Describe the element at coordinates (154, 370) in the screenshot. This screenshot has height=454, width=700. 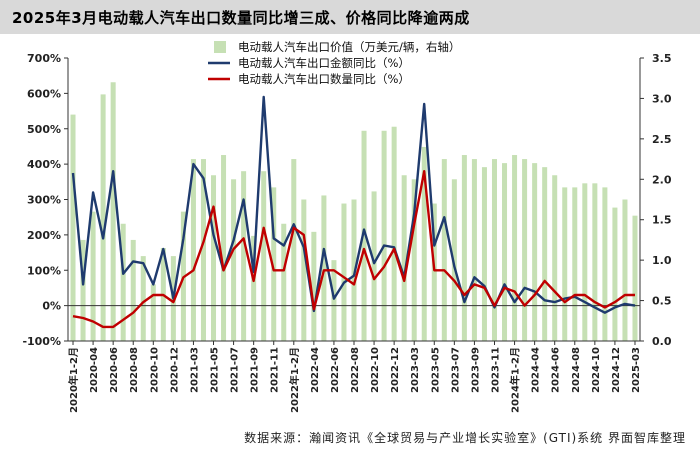
I see `x-tick-label: 2020-10` at that location.